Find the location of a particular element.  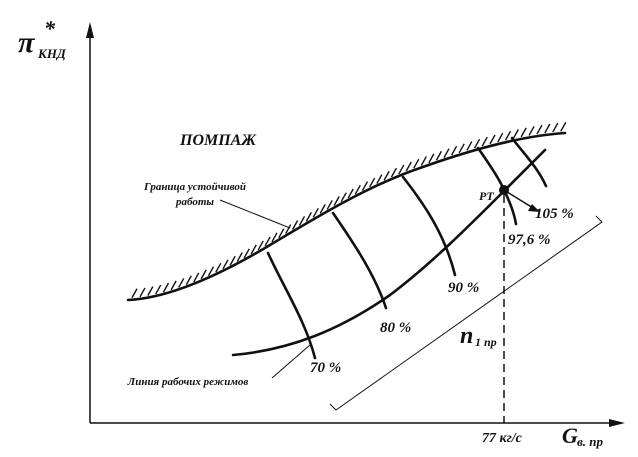

y-subscript: КНД is located at coordinates (52, 53).